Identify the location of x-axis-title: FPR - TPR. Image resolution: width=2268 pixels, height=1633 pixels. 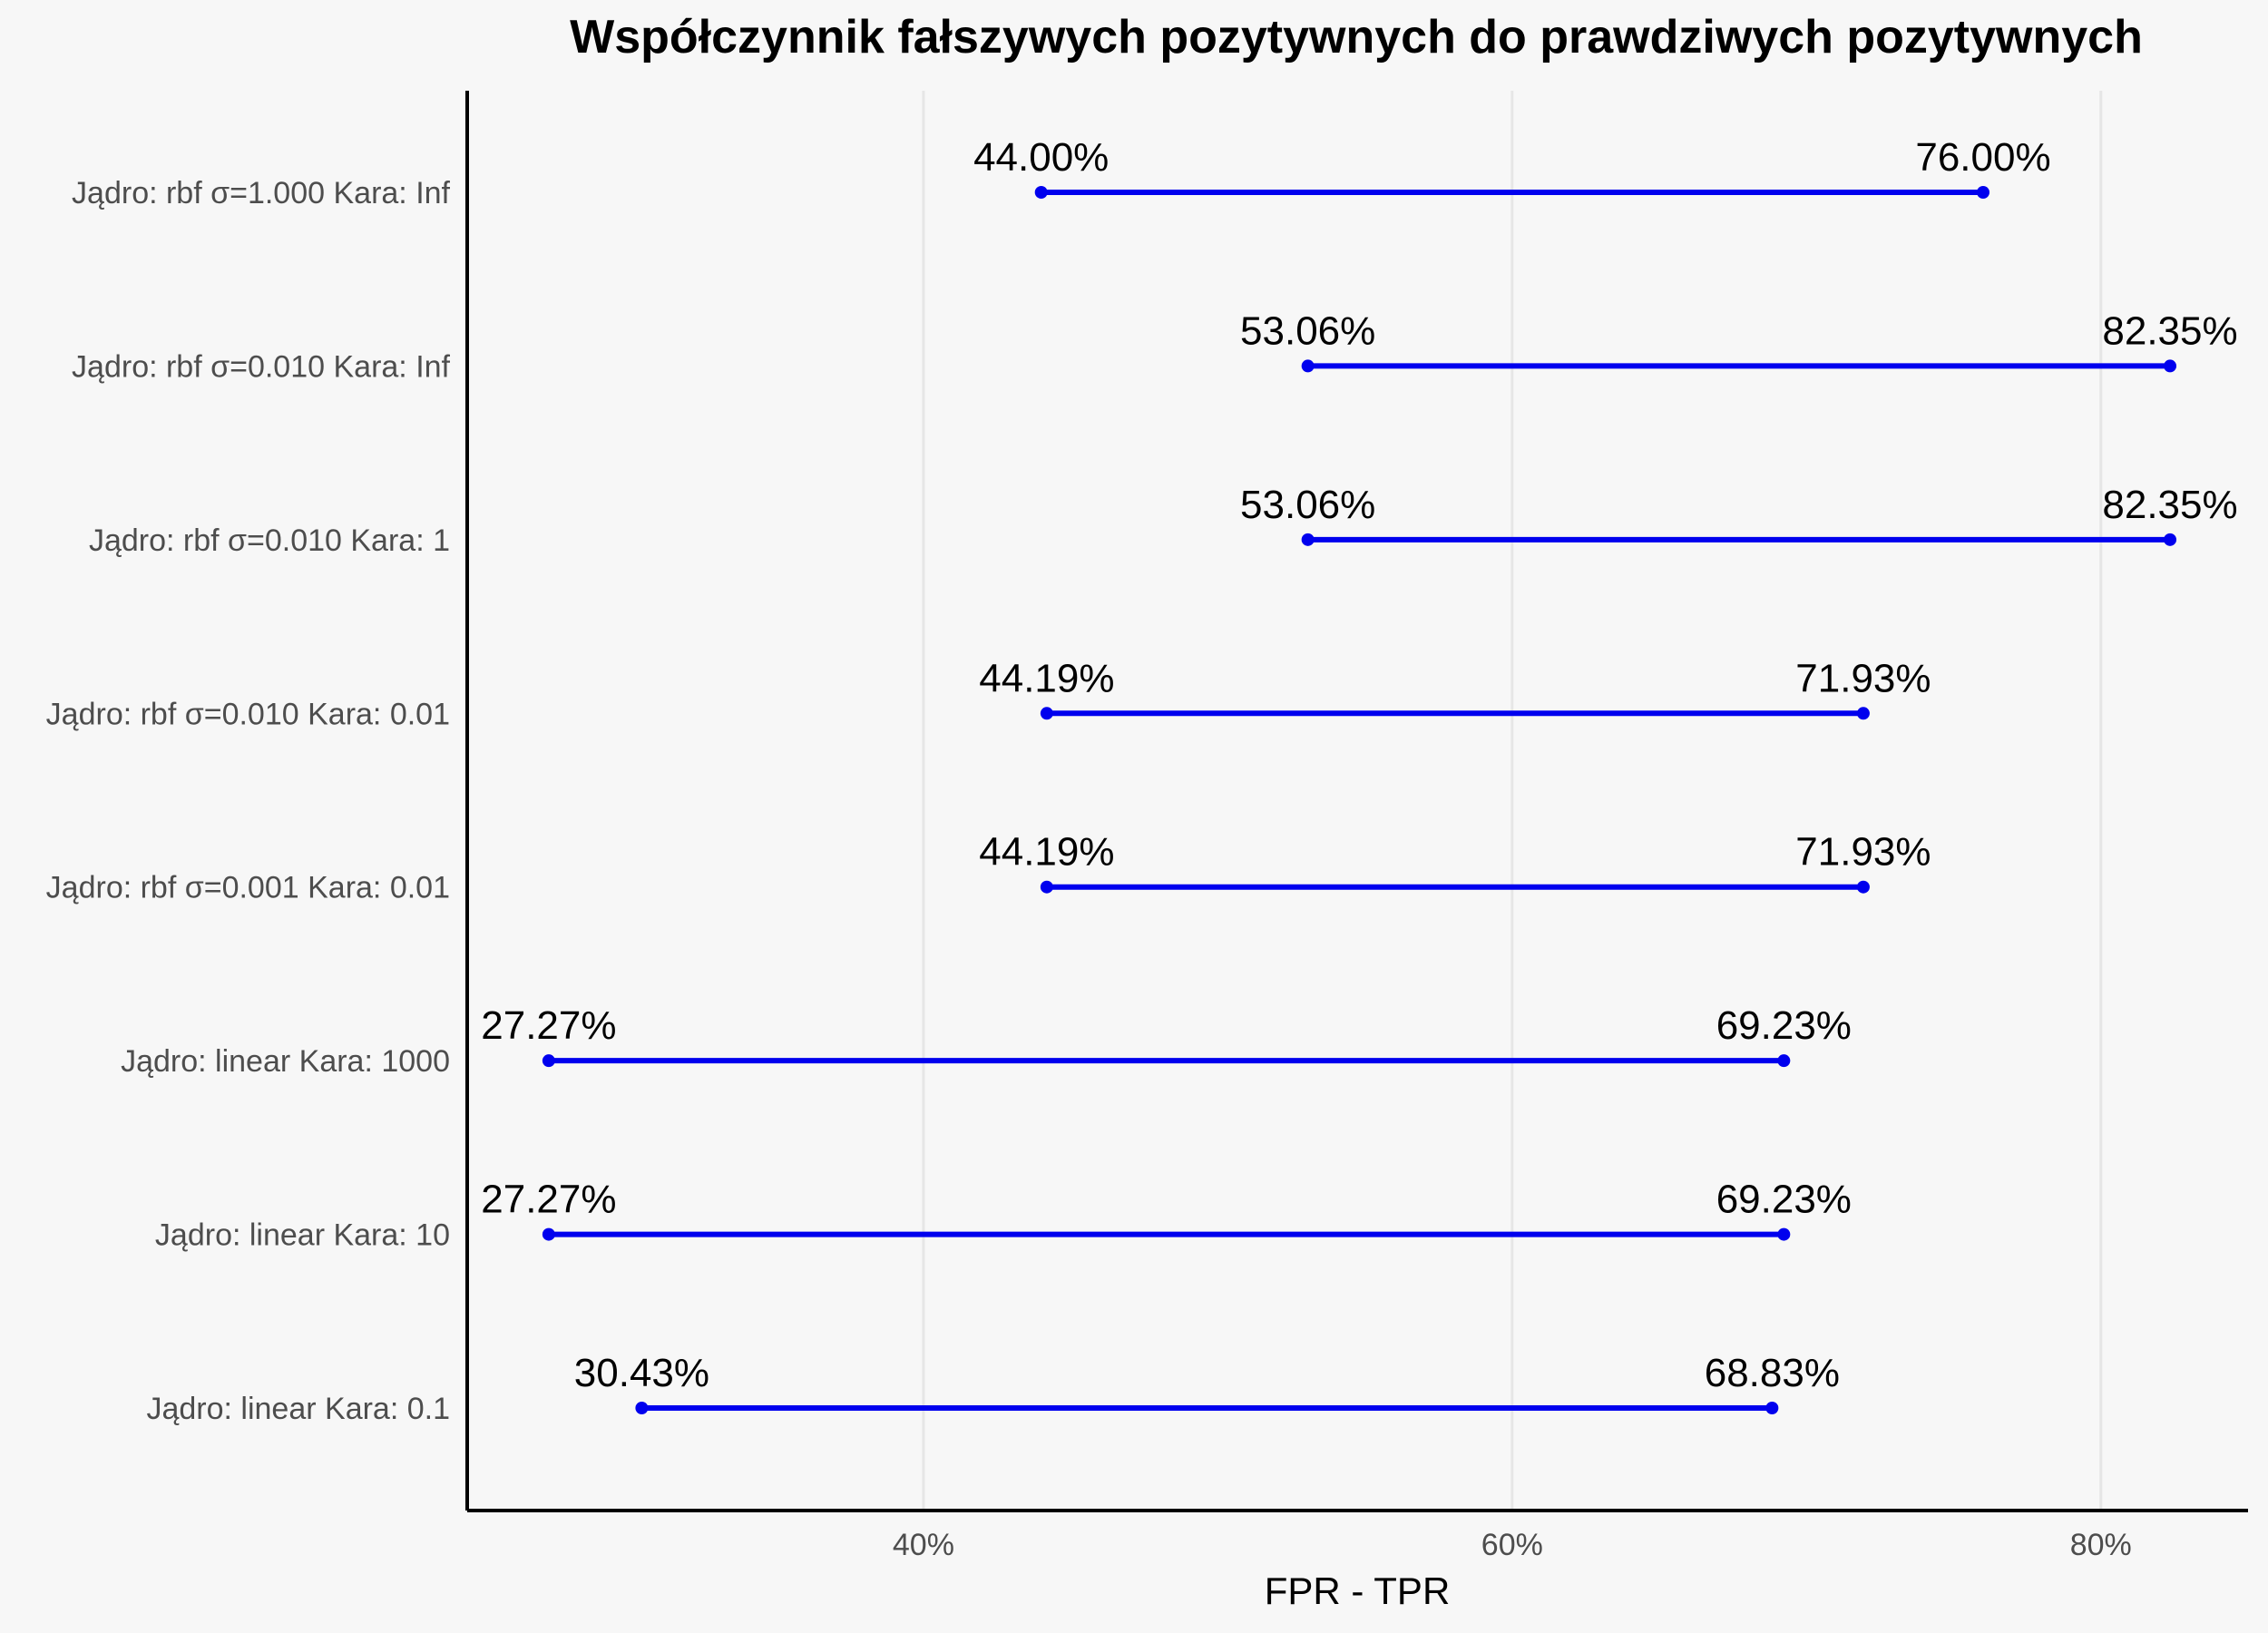
(1358, 1590).